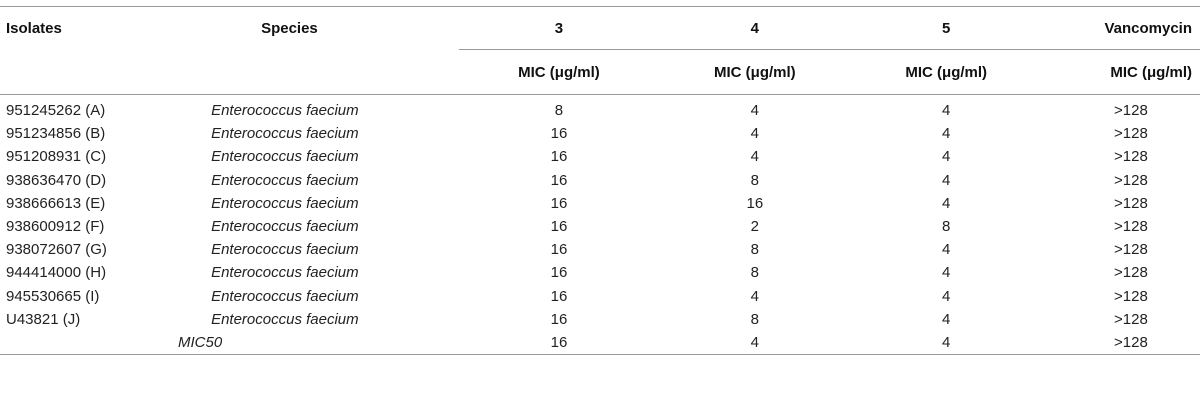 Image resolution: width=1200 pixels, height=405 pixels. I want to click on isolate-cell: 945530665 (I), so click(53, 296).